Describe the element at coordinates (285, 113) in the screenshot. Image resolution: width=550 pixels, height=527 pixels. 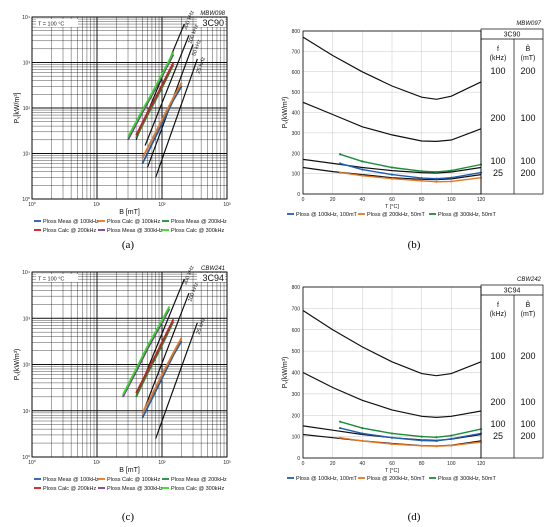
I see `y-axis-label: Pᵥ(kW/m³)` at that location.